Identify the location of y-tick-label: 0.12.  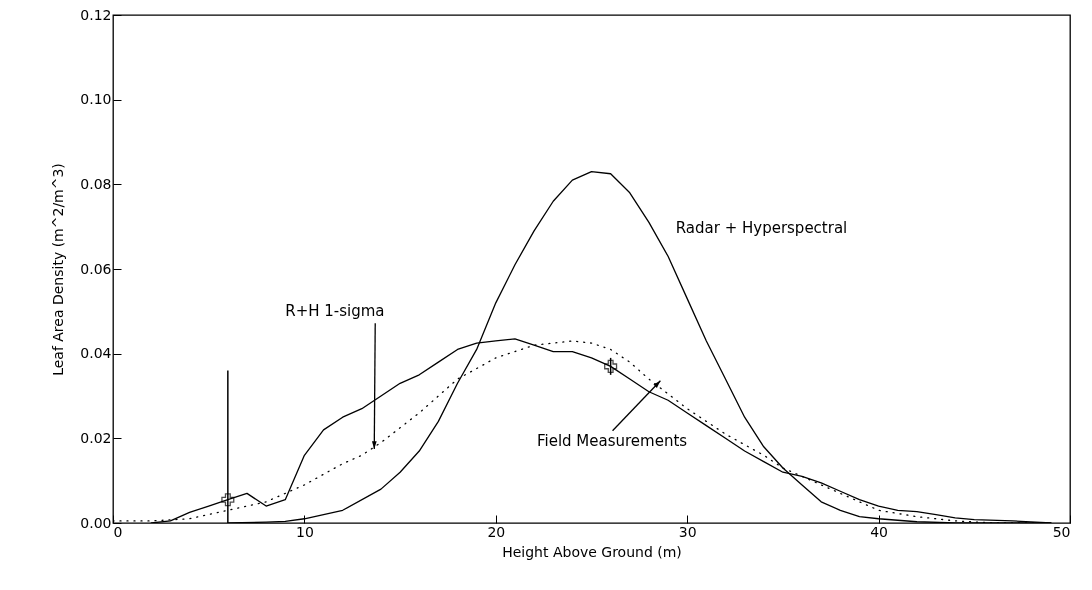
(96, 14).